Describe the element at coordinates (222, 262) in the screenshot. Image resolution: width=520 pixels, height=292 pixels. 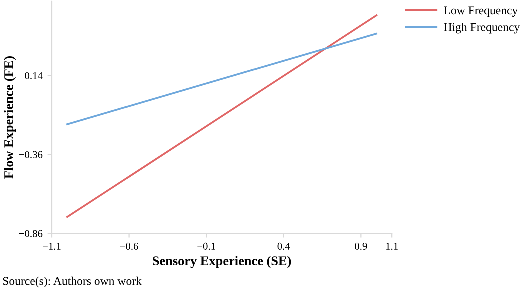
I see `x-axis-title: Sensory Experience (SE)` at that location.